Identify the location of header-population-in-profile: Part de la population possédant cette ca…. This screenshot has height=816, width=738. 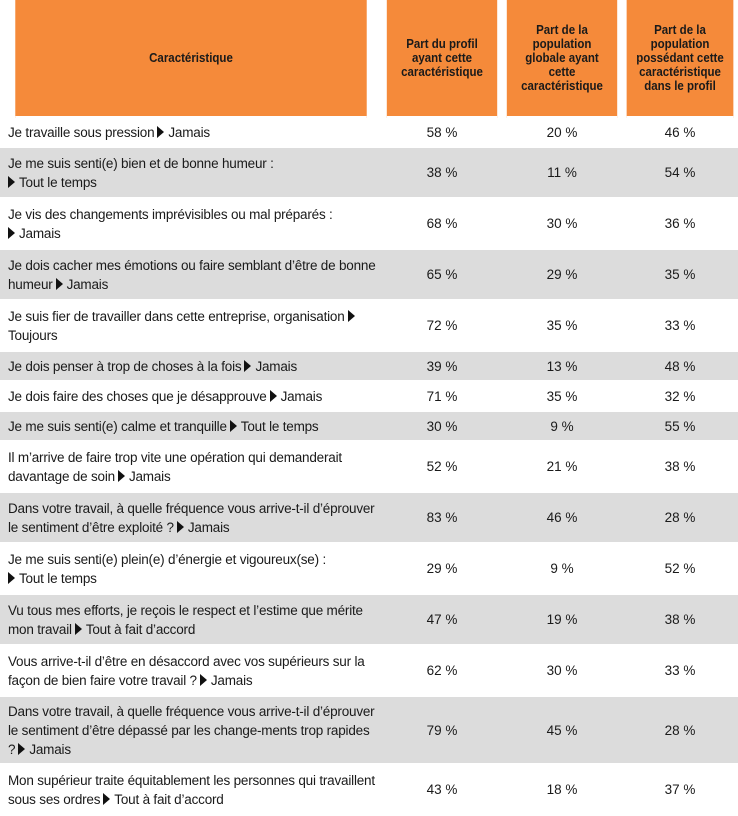
(680, 59).